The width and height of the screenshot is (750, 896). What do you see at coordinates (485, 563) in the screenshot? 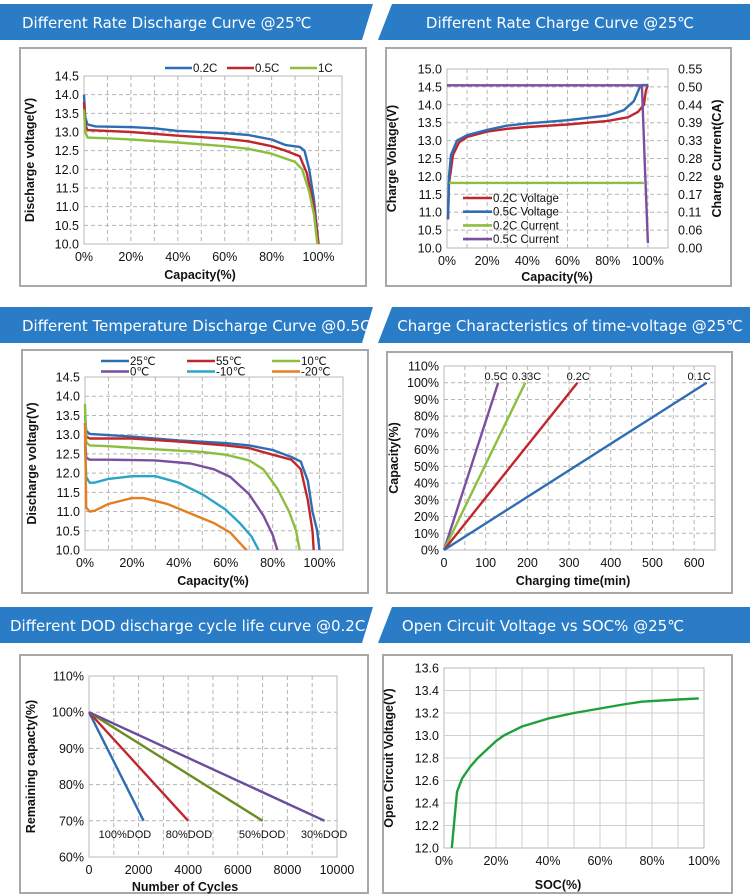
I see `x-tick-label: 100` at bounding box center [485, 563].